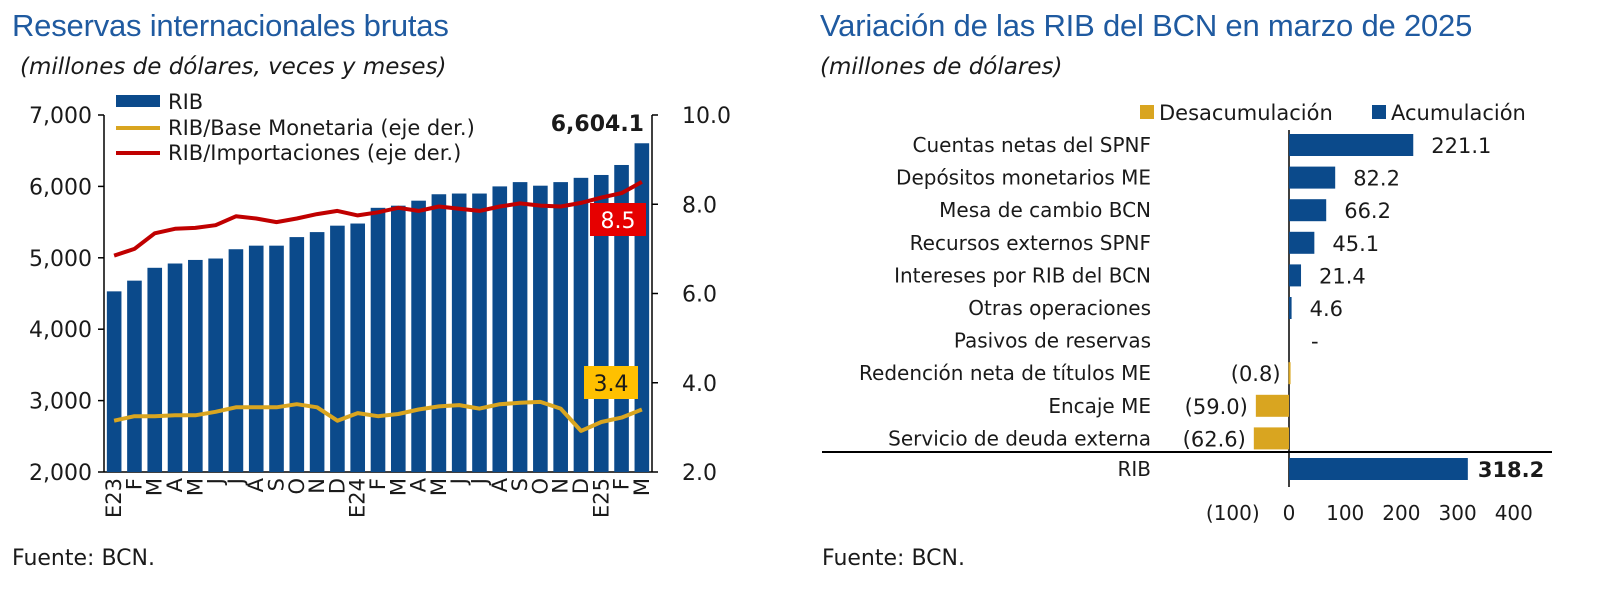 Image resolution: width=1602 pixels, height=590 pixels. What do you see at coordinates (1458, 113) in the screenshot?
I see `legend-acumulacion-label: Acumulación` at bounding box center [1458, 113].